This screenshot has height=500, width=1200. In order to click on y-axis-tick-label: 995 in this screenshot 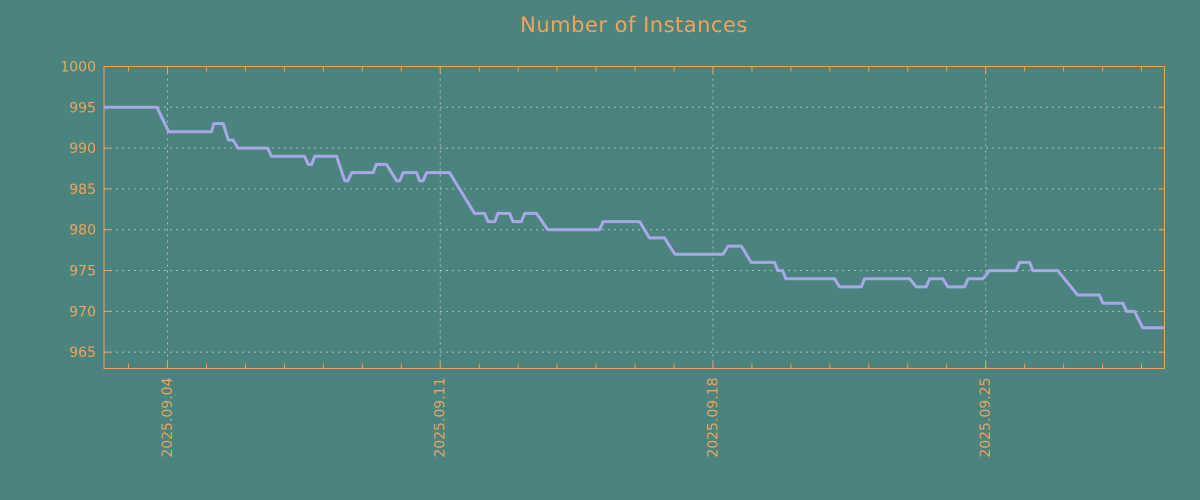, I will do `click(82, 108)`.